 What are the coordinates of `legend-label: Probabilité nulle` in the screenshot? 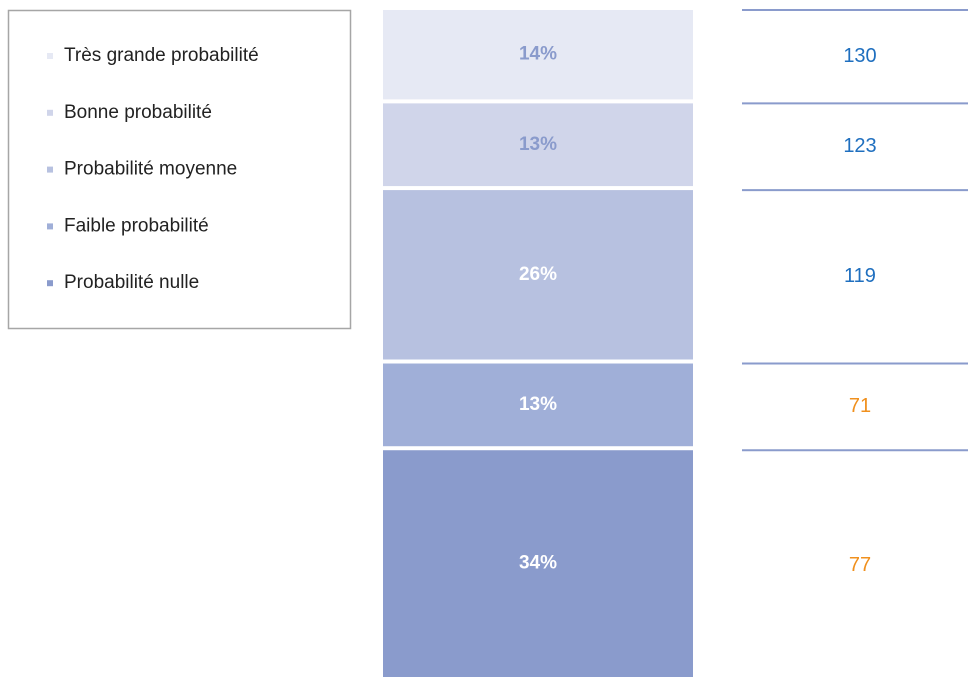 It's located at (131, 282).